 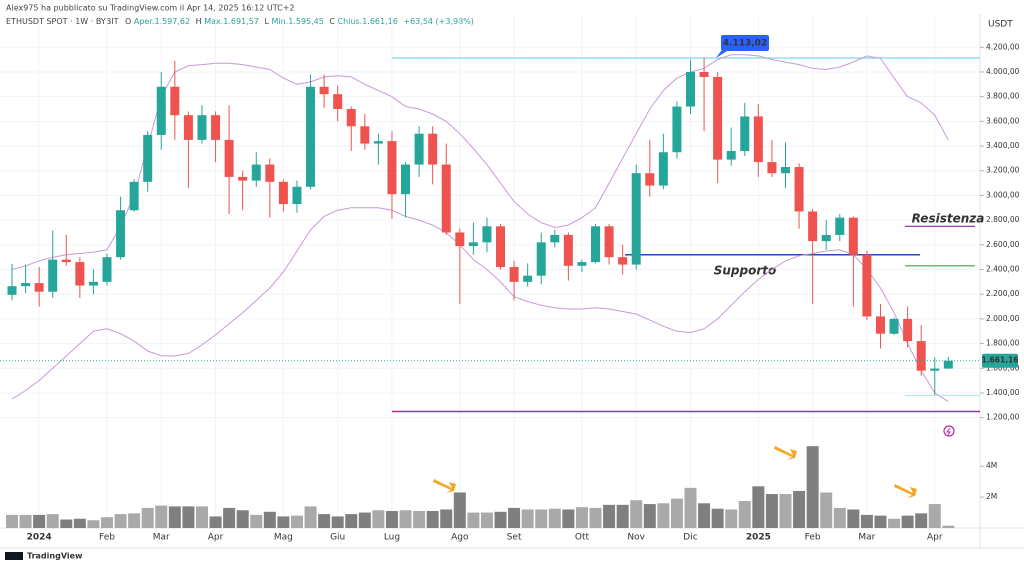 What do you see at coordinates (438, 21) in the screenshot?
I see `change: +63,54 (+3,98%)` at bounding box center [438, 21].